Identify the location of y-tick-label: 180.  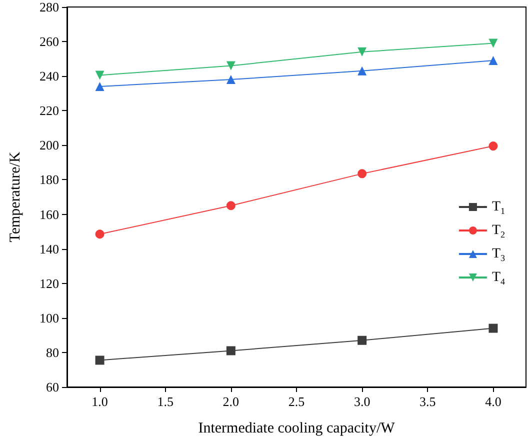
(49, 180).